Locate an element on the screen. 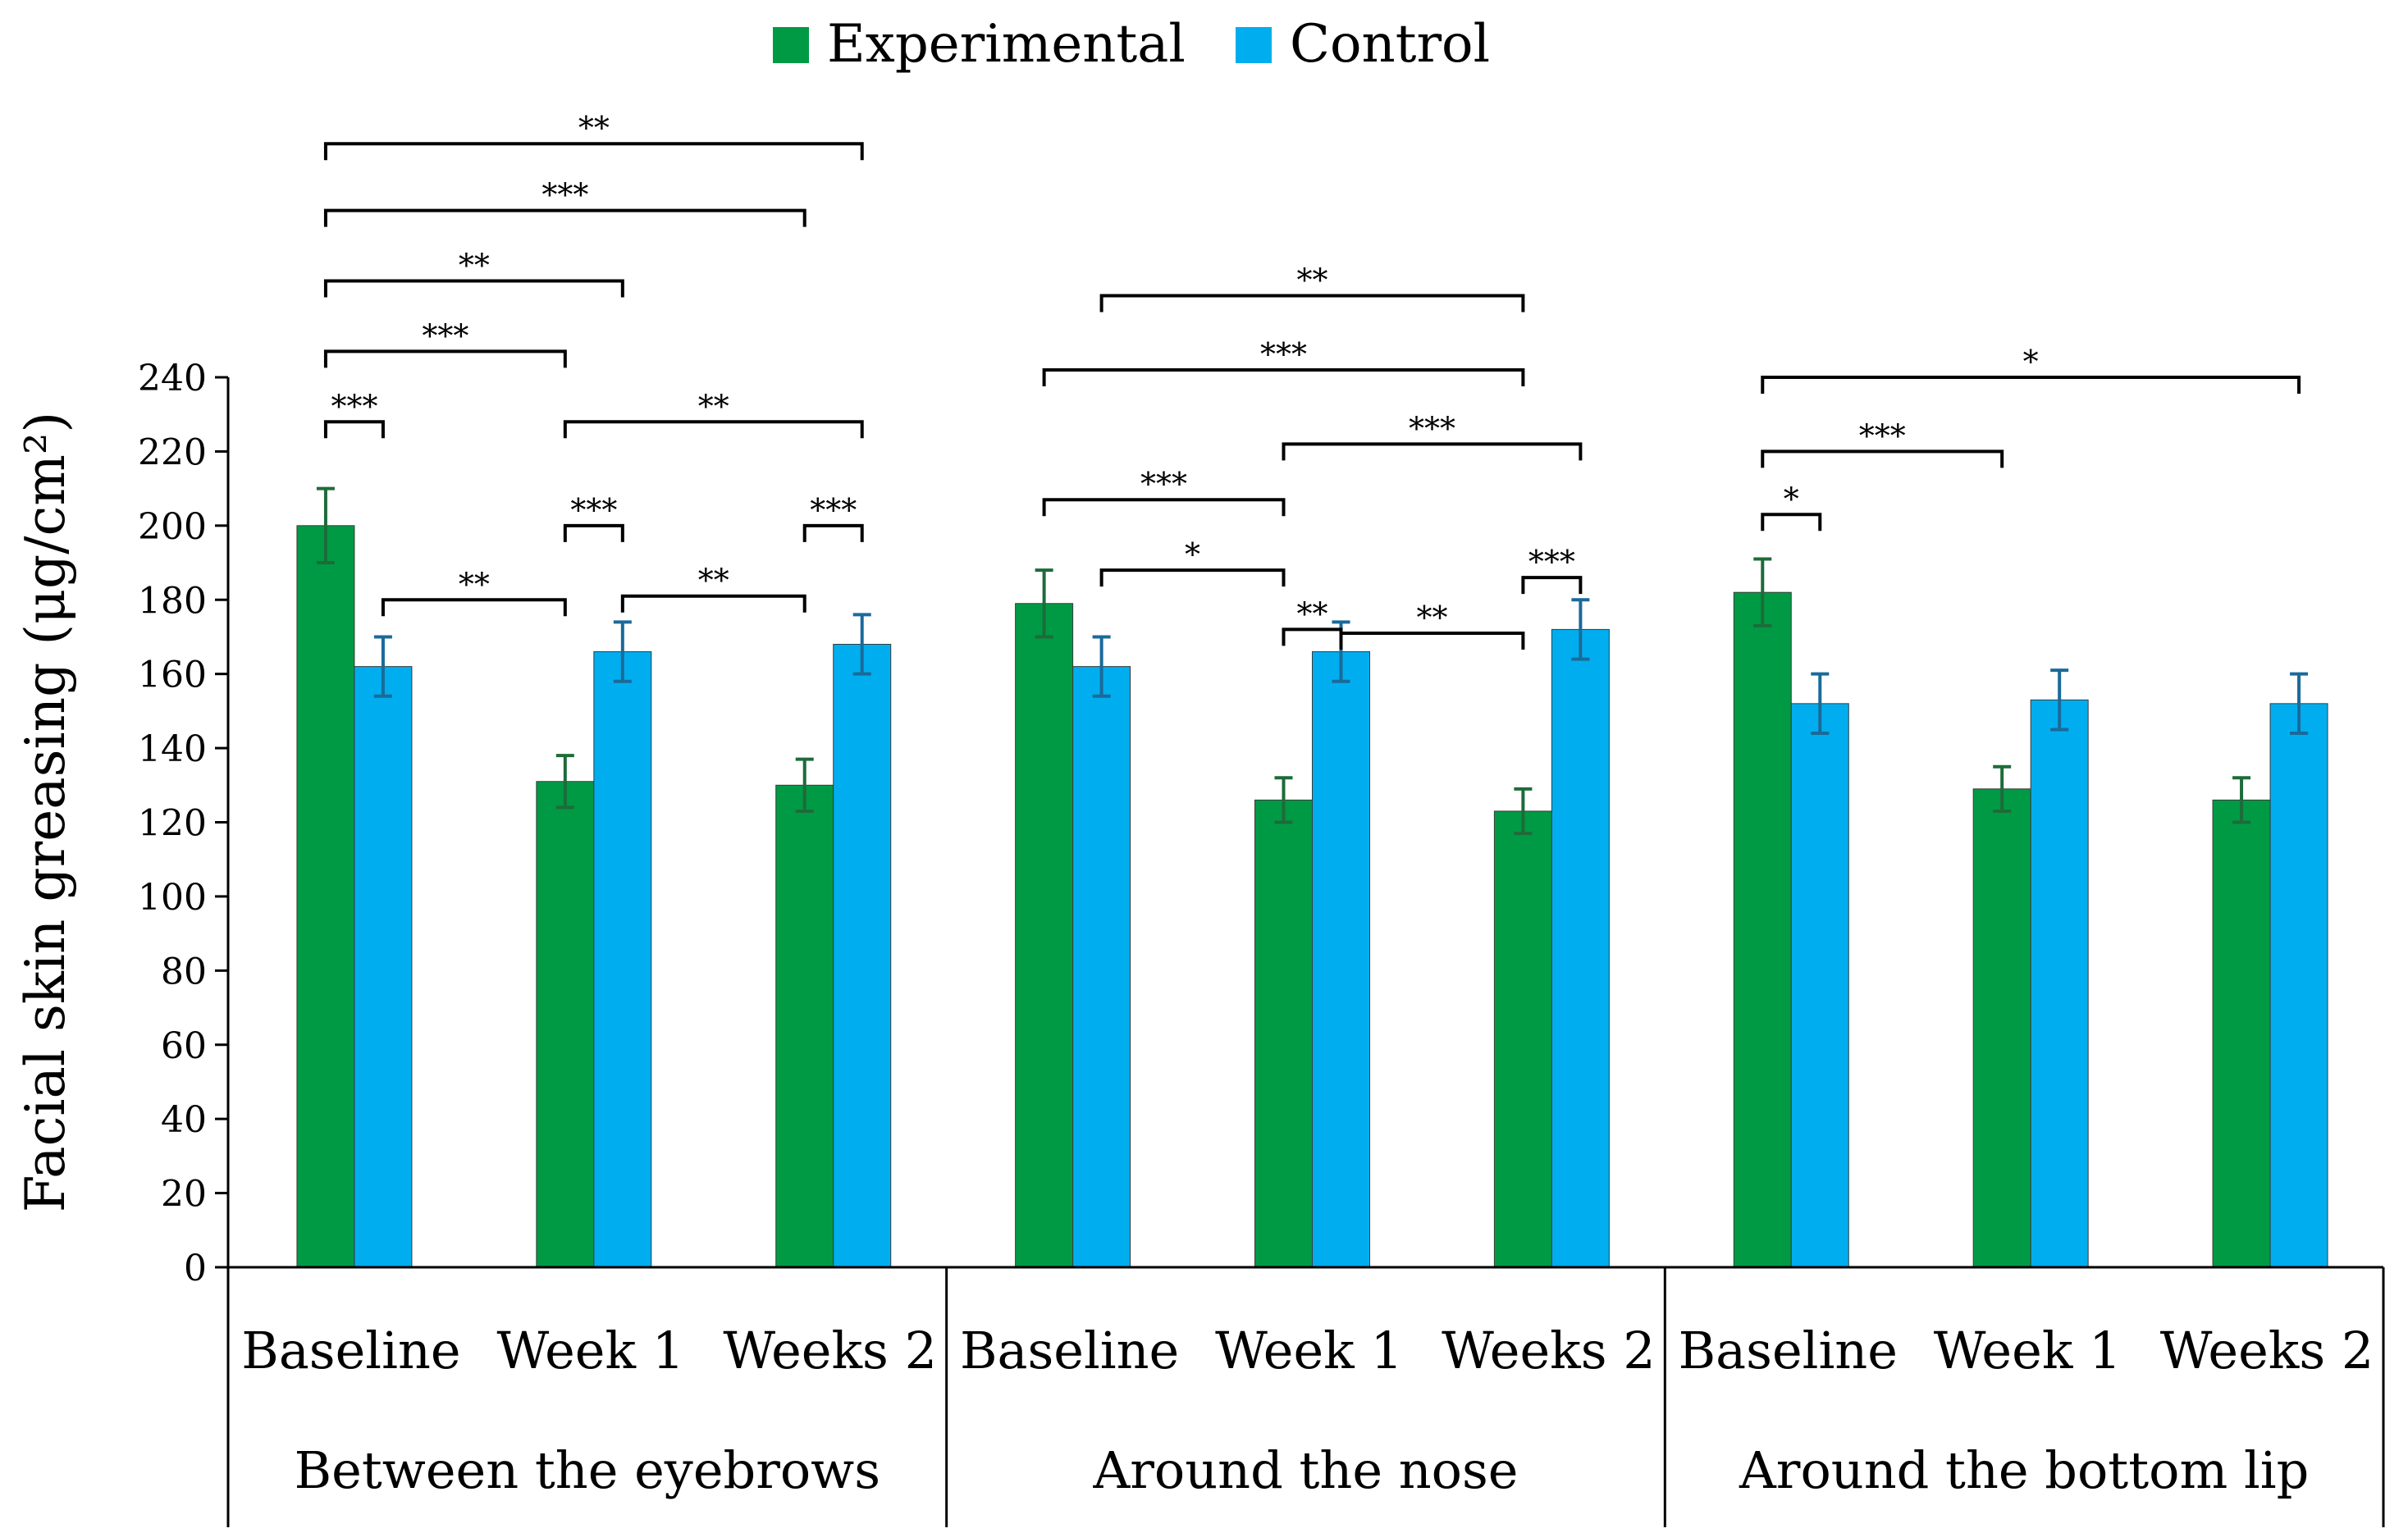 The height and width of the screenshot is (1533, 2408). significance-label: * is located at coordinates (1192, 554).